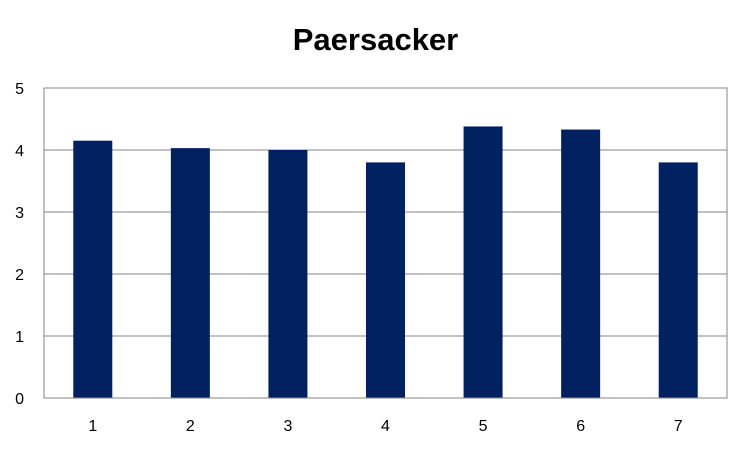 The image size is (751, 452). Describe the element at coordinates (19, 337) in the screenshot. I see `y-tick-label-1: 1` at that location.